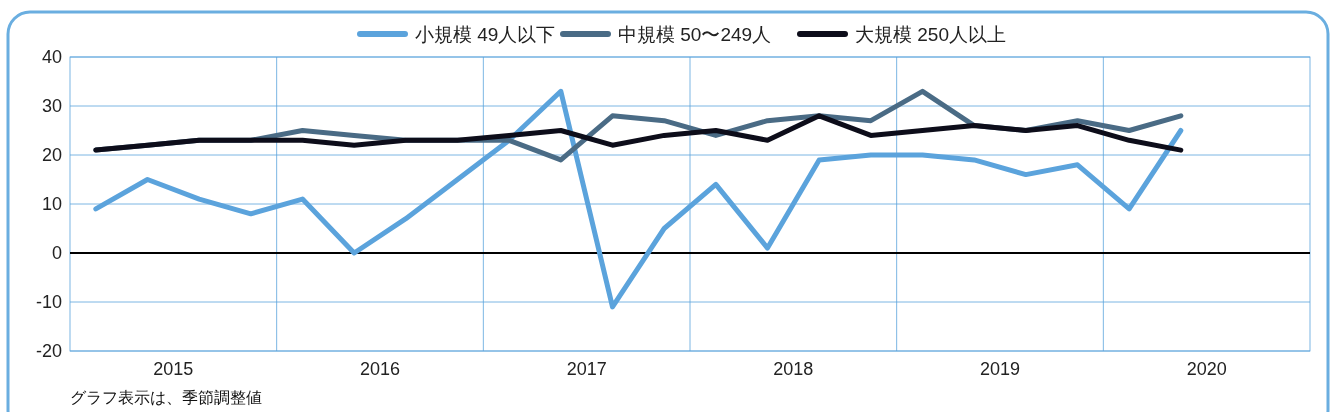 This screenshot has height=412, width=1335. Describe the element at coordinates (56, 253) in the screenshot. I see `y-tick-label: 0` at that location.